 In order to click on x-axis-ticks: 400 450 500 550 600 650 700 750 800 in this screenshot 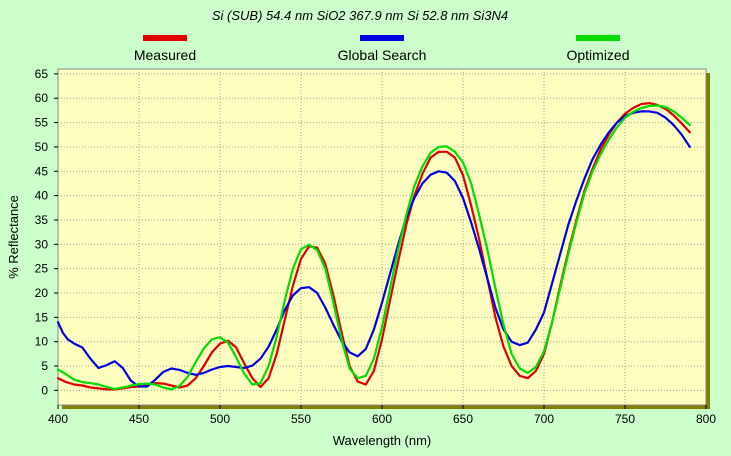, I will do `click(382, 415)`.